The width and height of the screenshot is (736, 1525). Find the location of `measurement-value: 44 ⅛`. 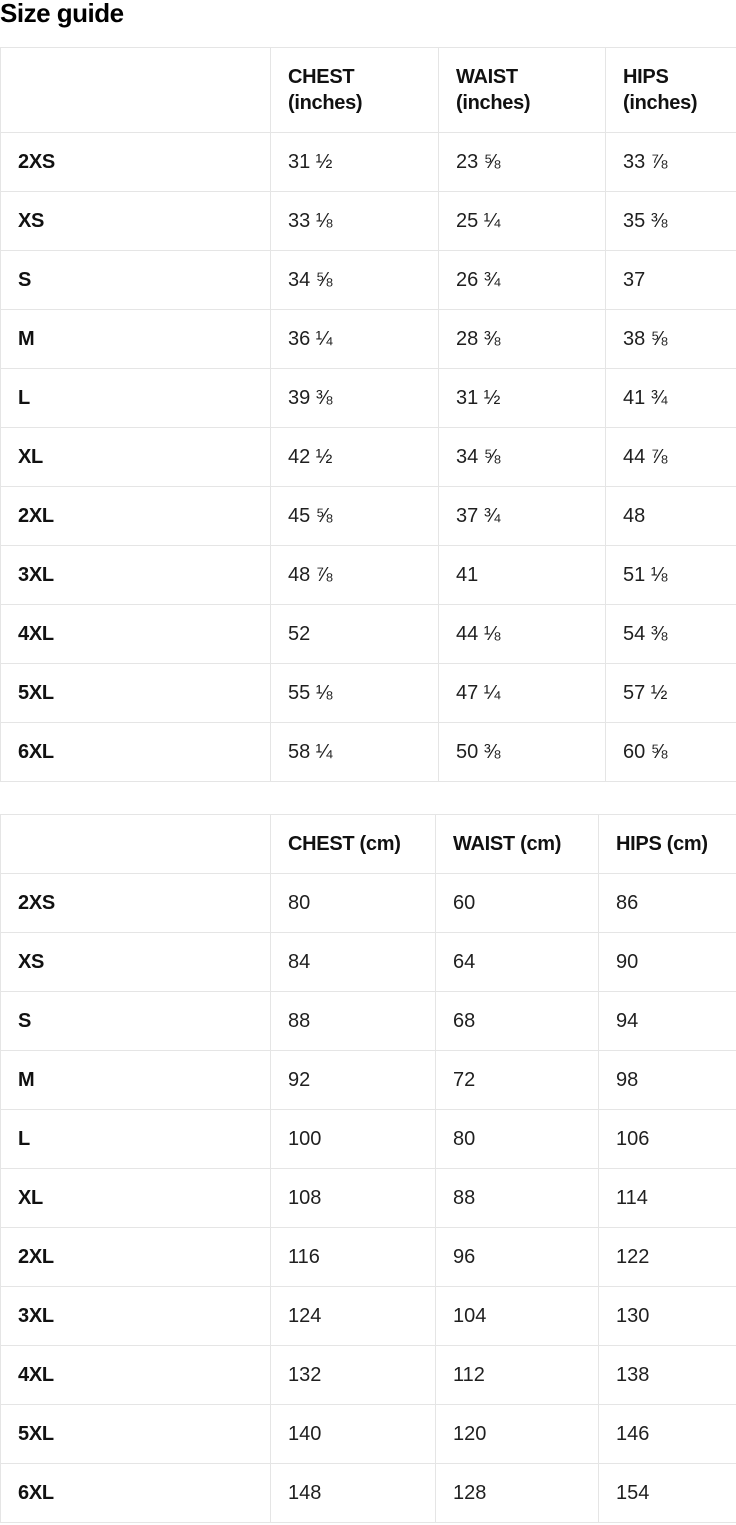

measurement-value: 44 ⅛ is located at coordinates (522, 634).